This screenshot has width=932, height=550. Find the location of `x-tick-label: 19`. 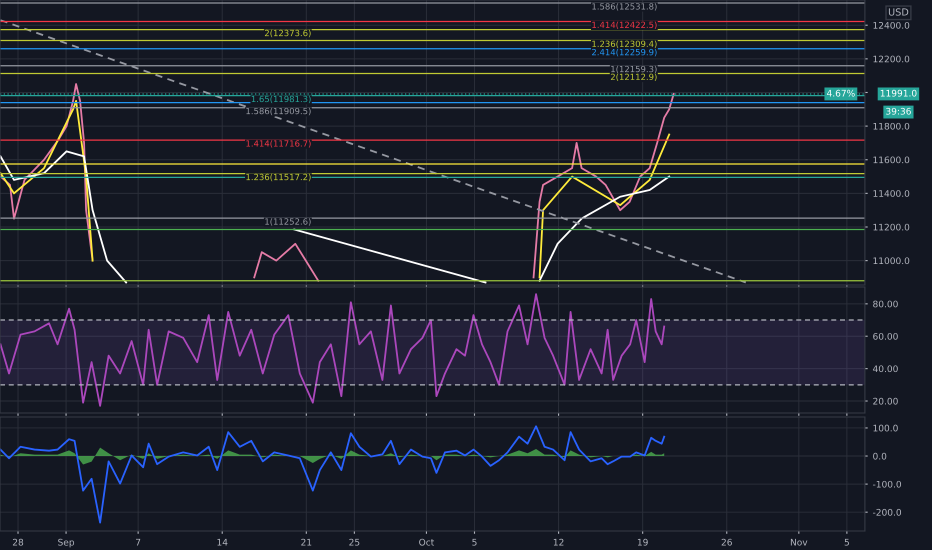

x-tick-label: 19 is located at coordinates (643, 542).